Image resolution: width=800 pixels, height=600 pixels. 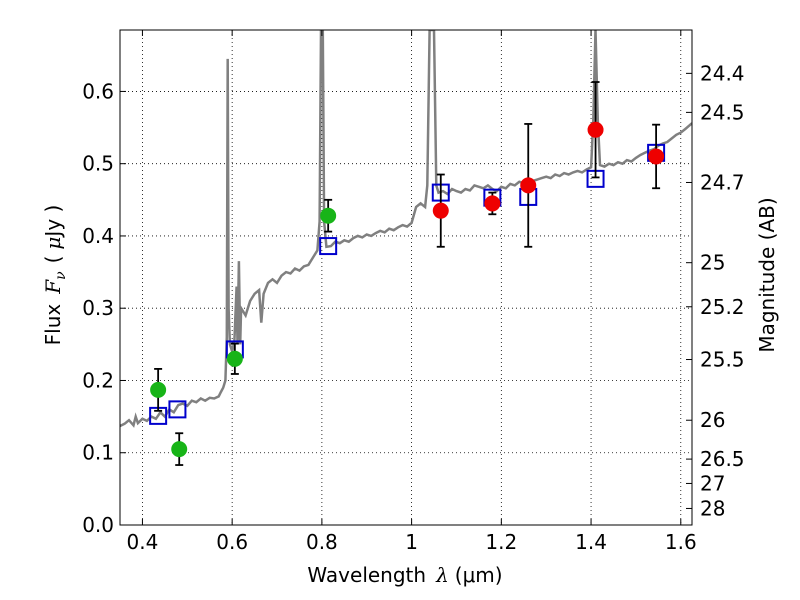 What do you see at coordinates (712, 483) in the screenshot?
I see `y2-tick-label: 27` at bounding box center [712, 483].